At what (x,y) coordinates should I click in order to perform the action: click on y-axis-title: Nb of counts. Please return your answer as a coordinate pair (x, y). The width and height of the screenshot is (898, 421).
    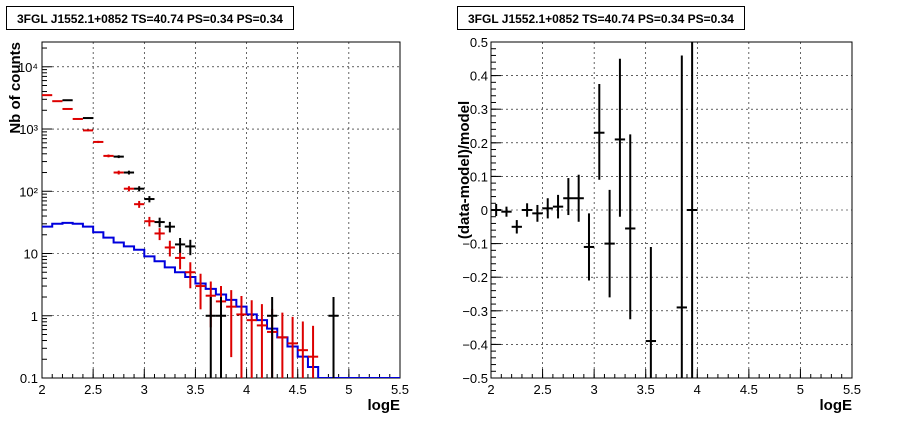
    Looking at the image, I should click on (15, 88).